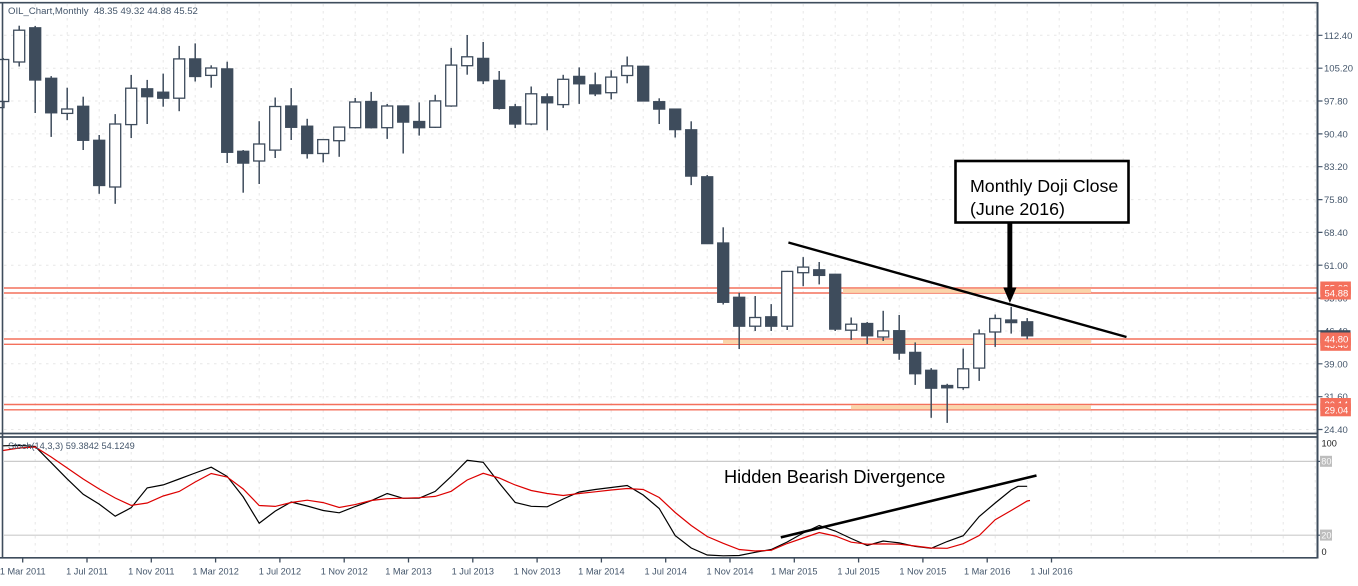 Image resolution: width=1358 pixels, height=586 pixels. What do you see at coordinates (1336, 200) in the screenshot?
I see `svg-text: 75.80` at bounding box center [1336, 200].